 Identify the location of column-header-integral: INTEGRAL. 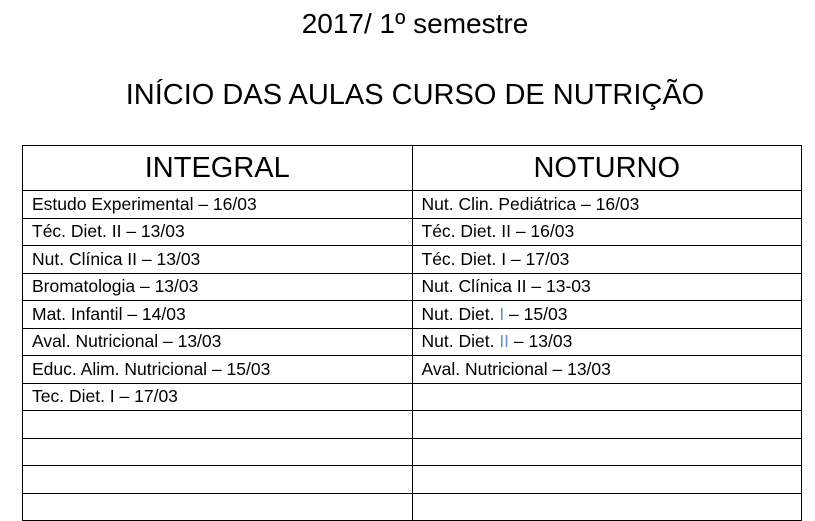
(217, 168).